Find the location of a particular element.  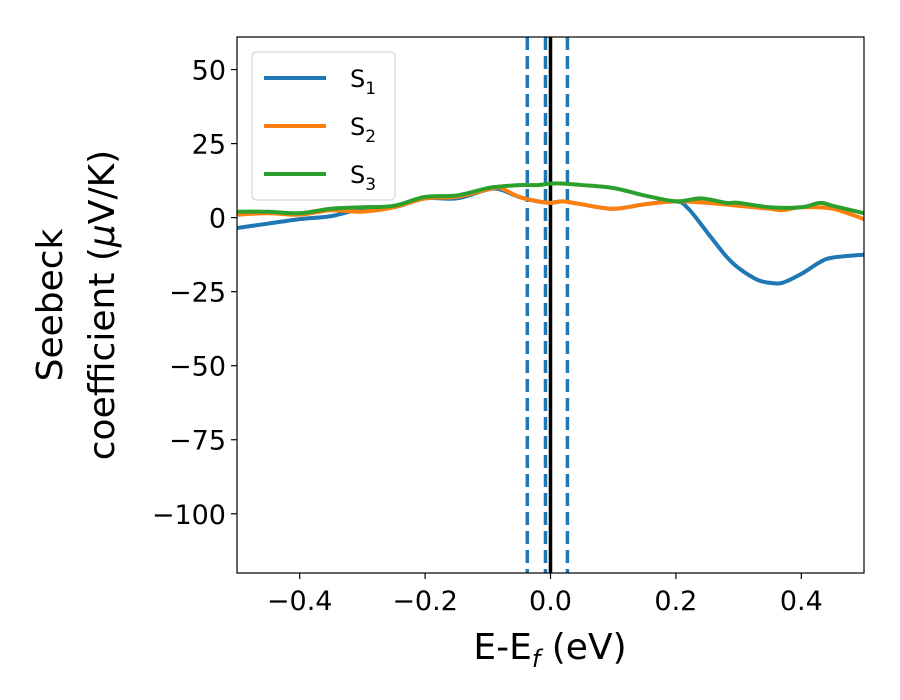

y-axis-ticks: 50 25 0 −25 −50 −75 −100 is located at coordinates (194, 293).